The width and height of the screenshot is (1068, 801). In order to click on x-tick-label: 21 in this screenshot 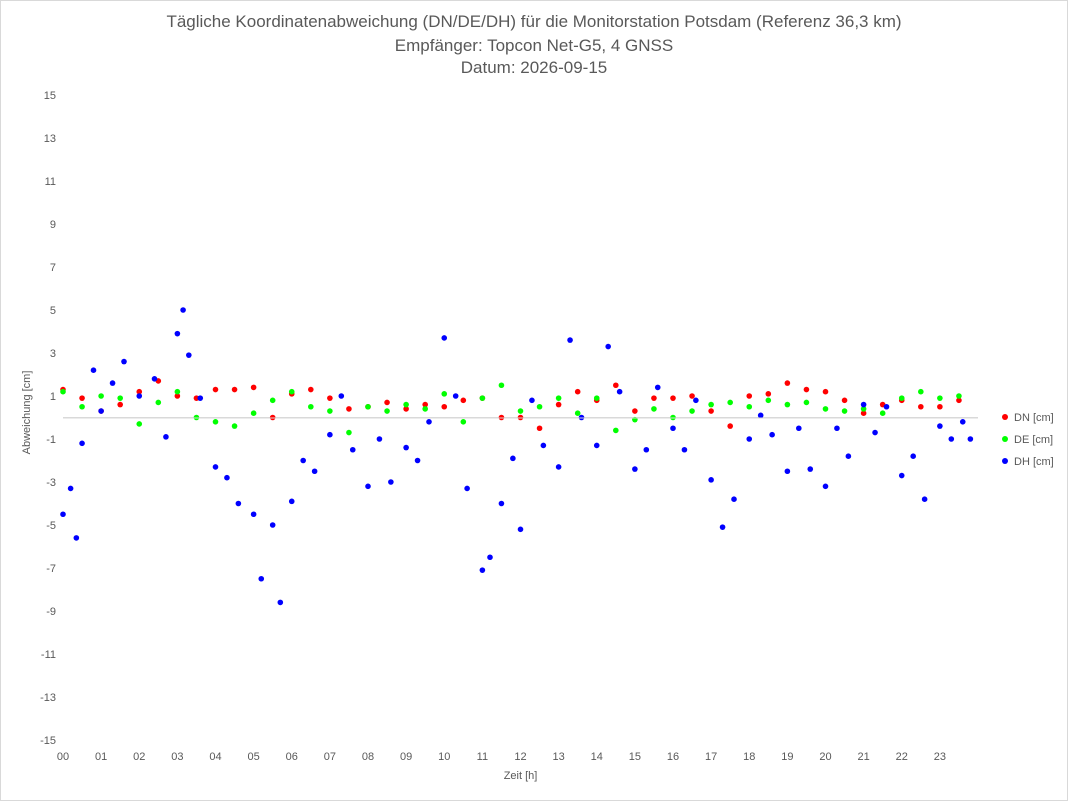, I will do `click(864, 757)`.